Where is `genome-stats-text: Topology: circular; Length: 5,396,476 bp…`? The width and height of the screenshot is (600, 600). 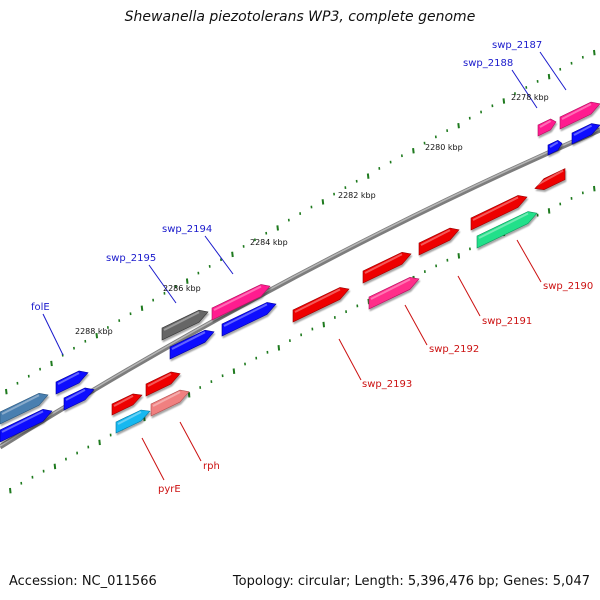
genome-stats-text: Topology: circular; Length: 5,396,476 bp… is located at coordinates (411, 581).